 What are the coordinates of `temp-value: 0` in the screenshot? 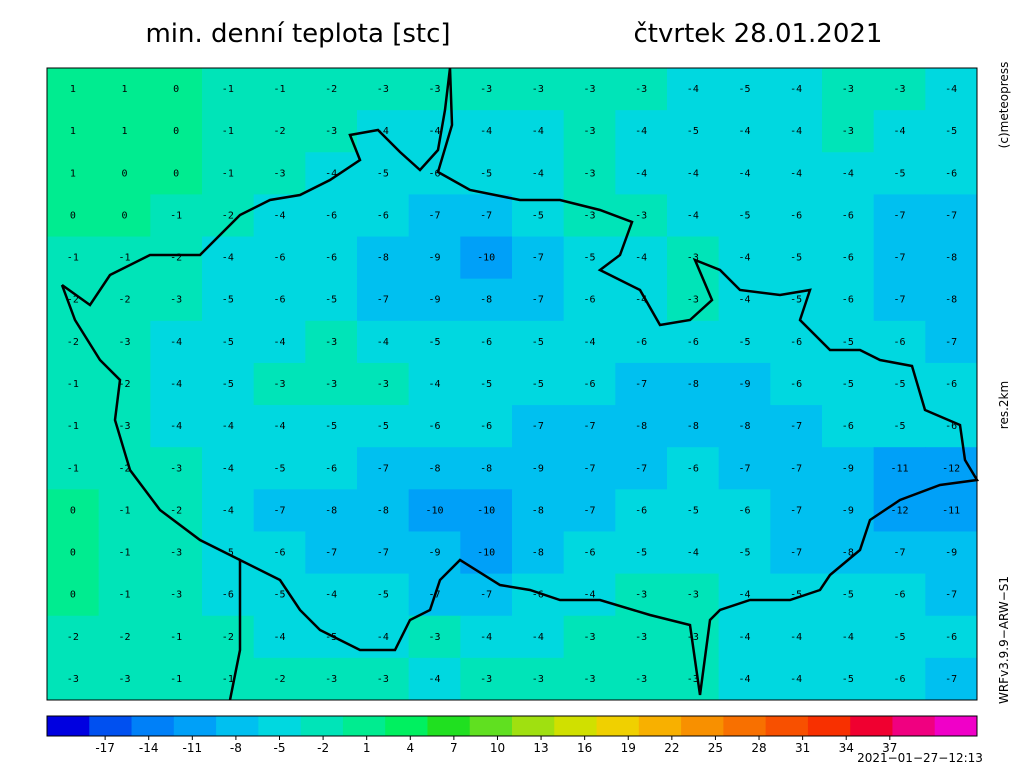 It's located at (73, 510).